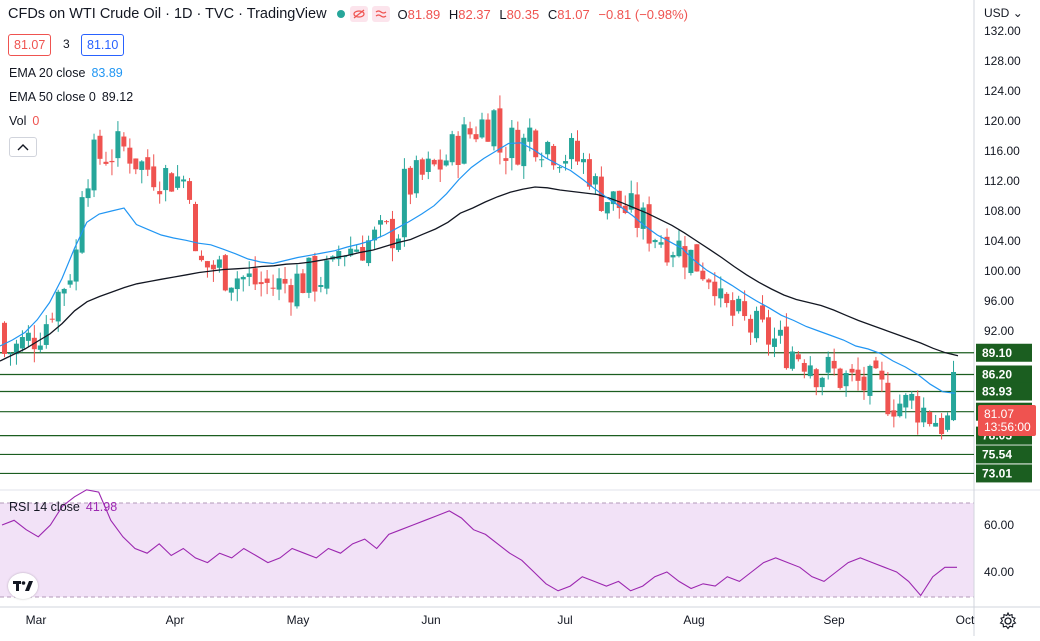  Describe the element at coordinates (1008, 621) in the screenshot. I see `settings-gear-icon` at that location.